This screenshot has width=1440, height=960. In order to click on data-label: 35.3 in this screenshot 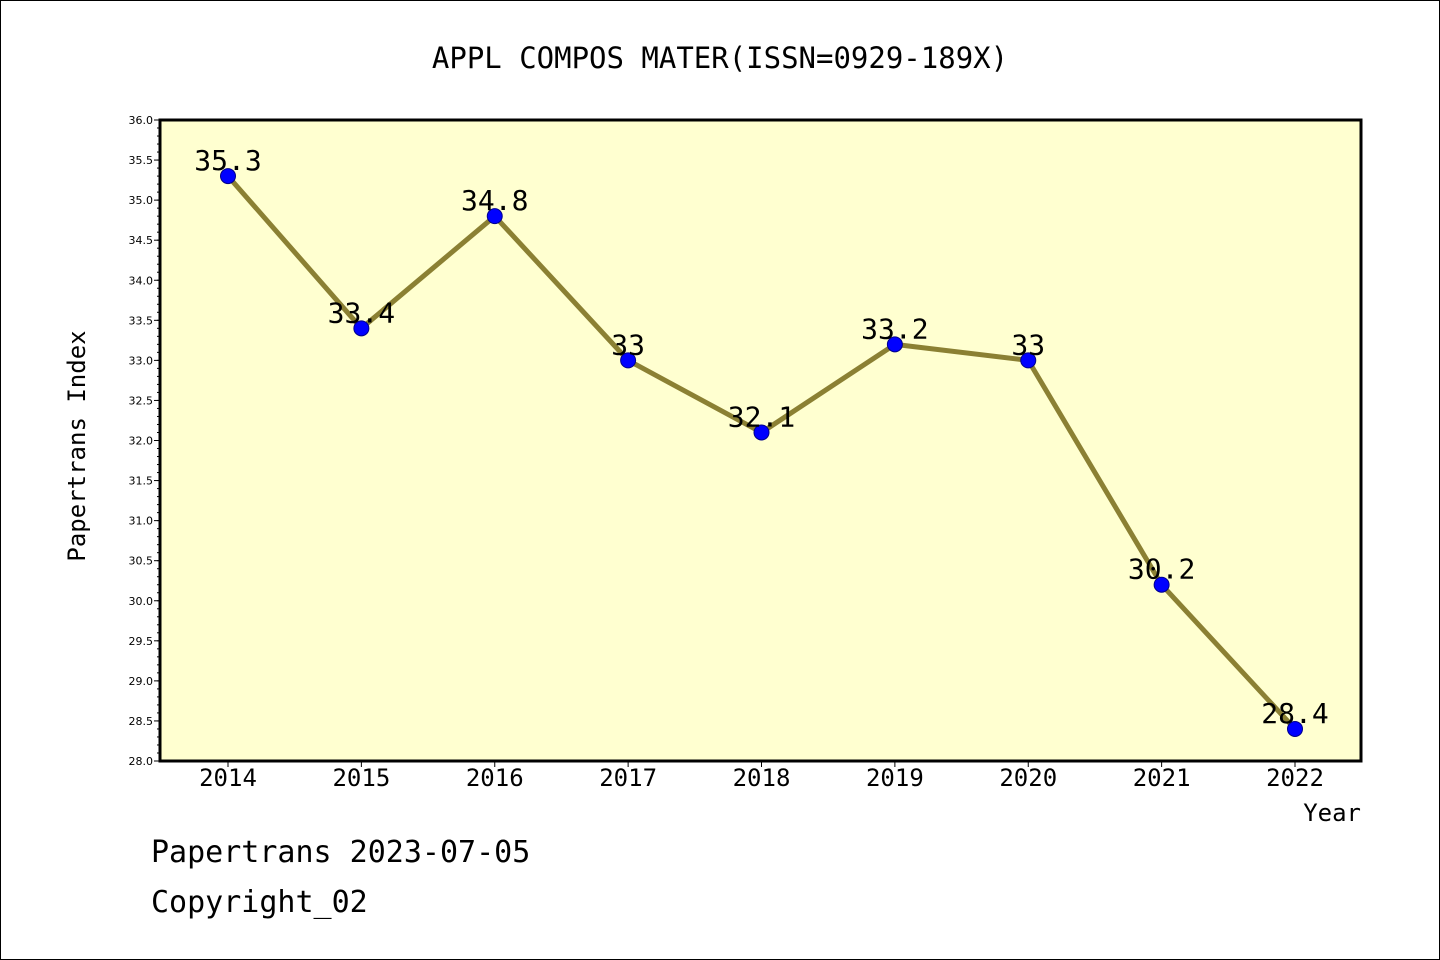, I will do `click(227, 160)`.